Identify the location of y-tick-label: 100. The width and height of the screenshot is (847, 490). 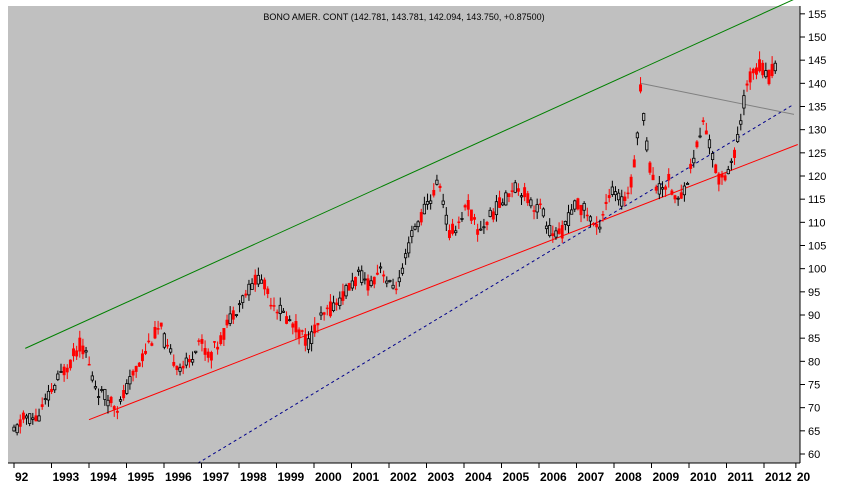
(817, 270).